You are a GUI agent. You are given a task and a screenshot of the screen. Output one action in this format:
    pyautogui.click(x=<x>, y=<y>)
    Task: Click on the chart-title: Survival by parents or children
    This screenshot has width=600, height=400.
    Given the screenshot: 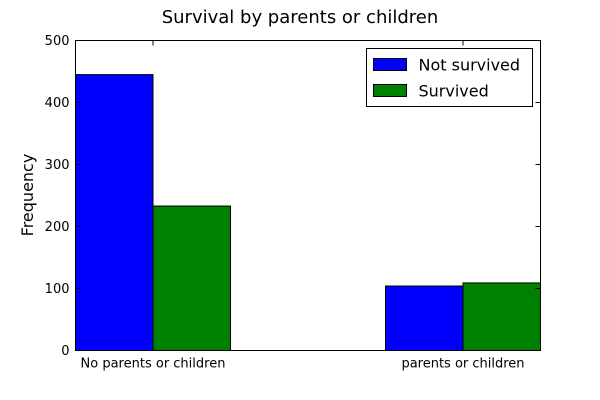 What is the action you would take?
    pyautogui.click(x=300, y=17)
    